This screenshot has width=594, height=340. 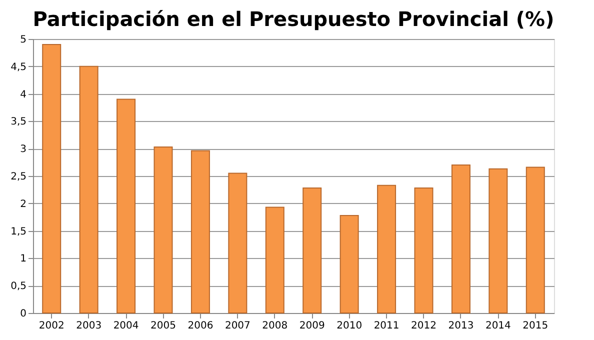 I want to click on y-tick-label: 0, so click(x=23, y=314).